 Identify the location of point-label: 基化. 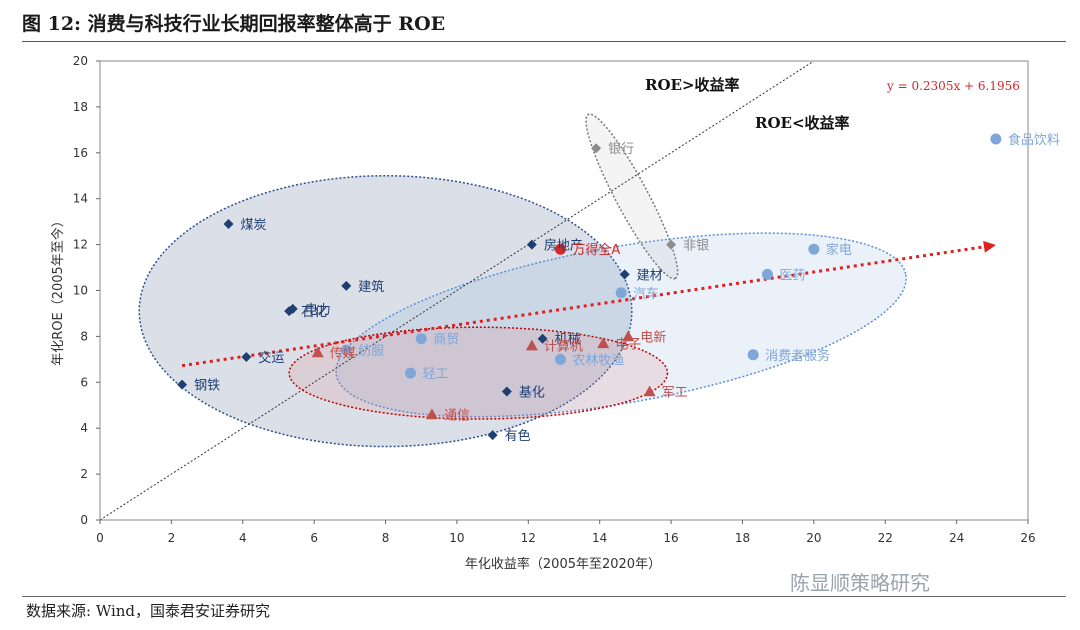
(532, 392).